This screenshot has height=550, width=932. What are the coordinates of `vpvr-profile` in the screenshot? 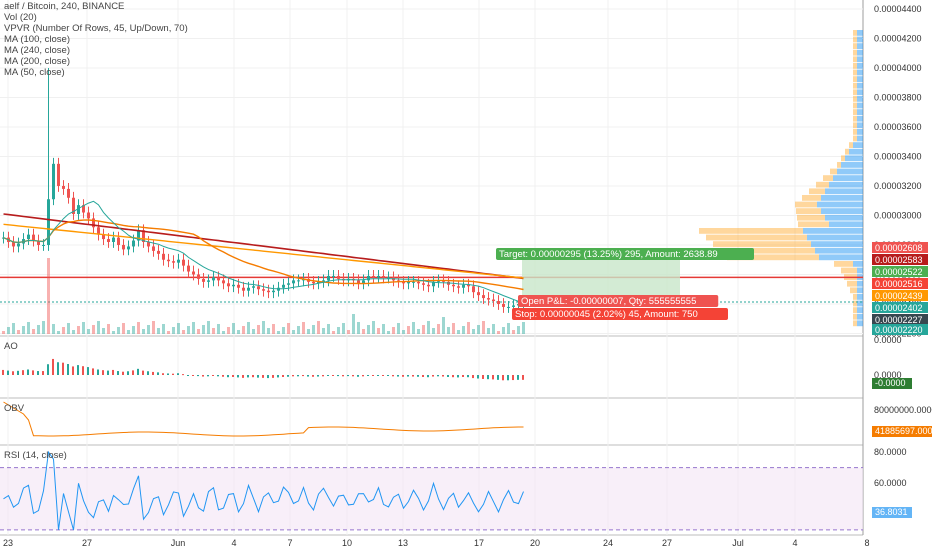 It's located at (781, 178).